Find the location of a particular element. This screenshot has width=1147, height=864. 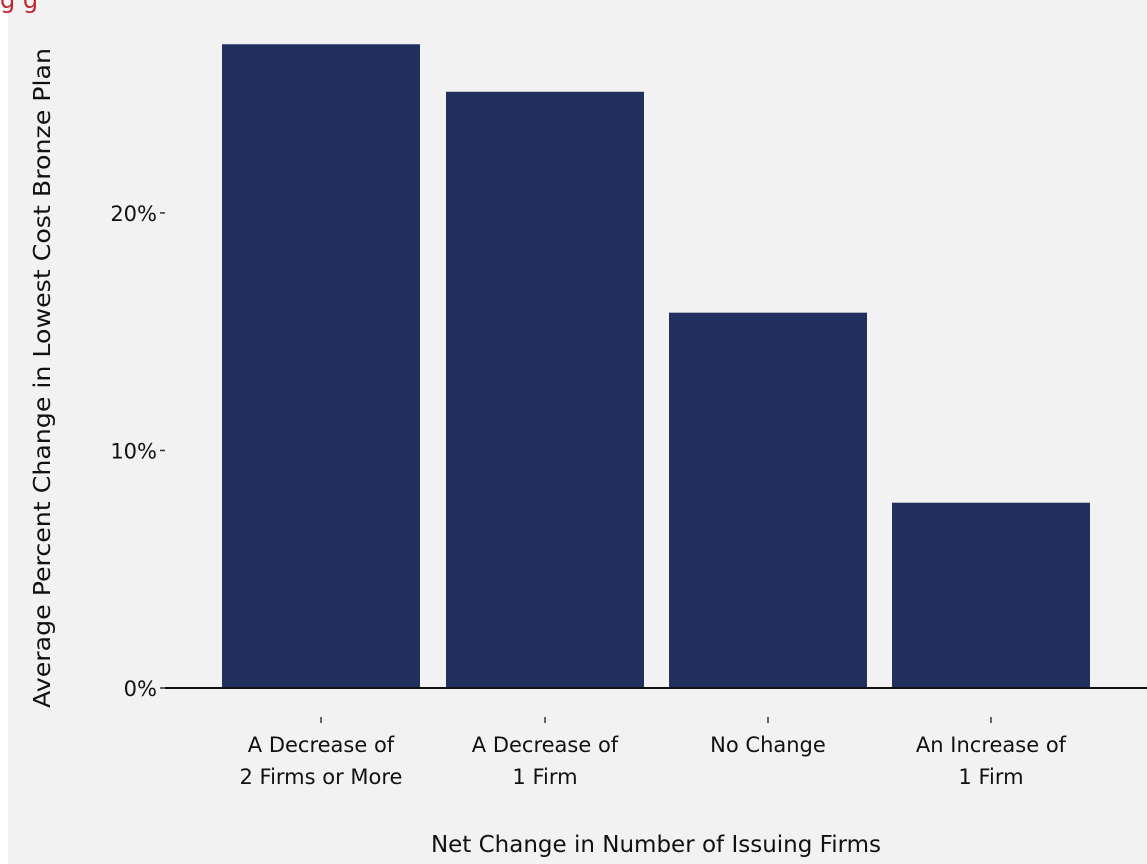

y-tick-label-2: 20% is located at coordinates (133, 214).